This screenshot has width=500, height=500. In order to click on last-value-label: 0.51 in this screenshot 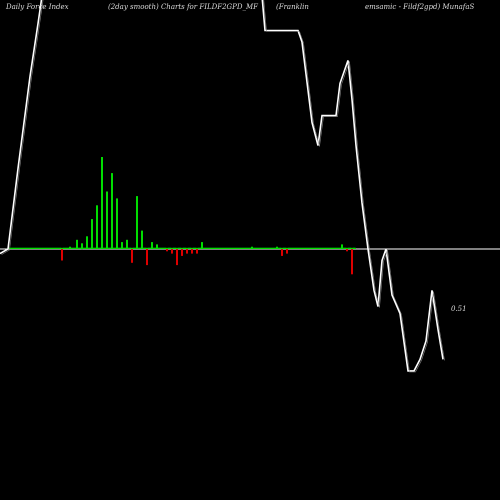, I will do `click(459, 309)`.